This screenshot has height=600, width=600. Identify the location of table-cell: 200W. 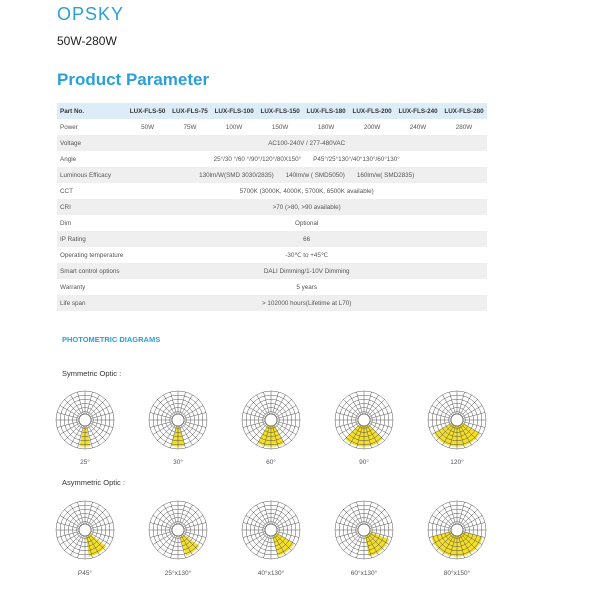
(372, 127).